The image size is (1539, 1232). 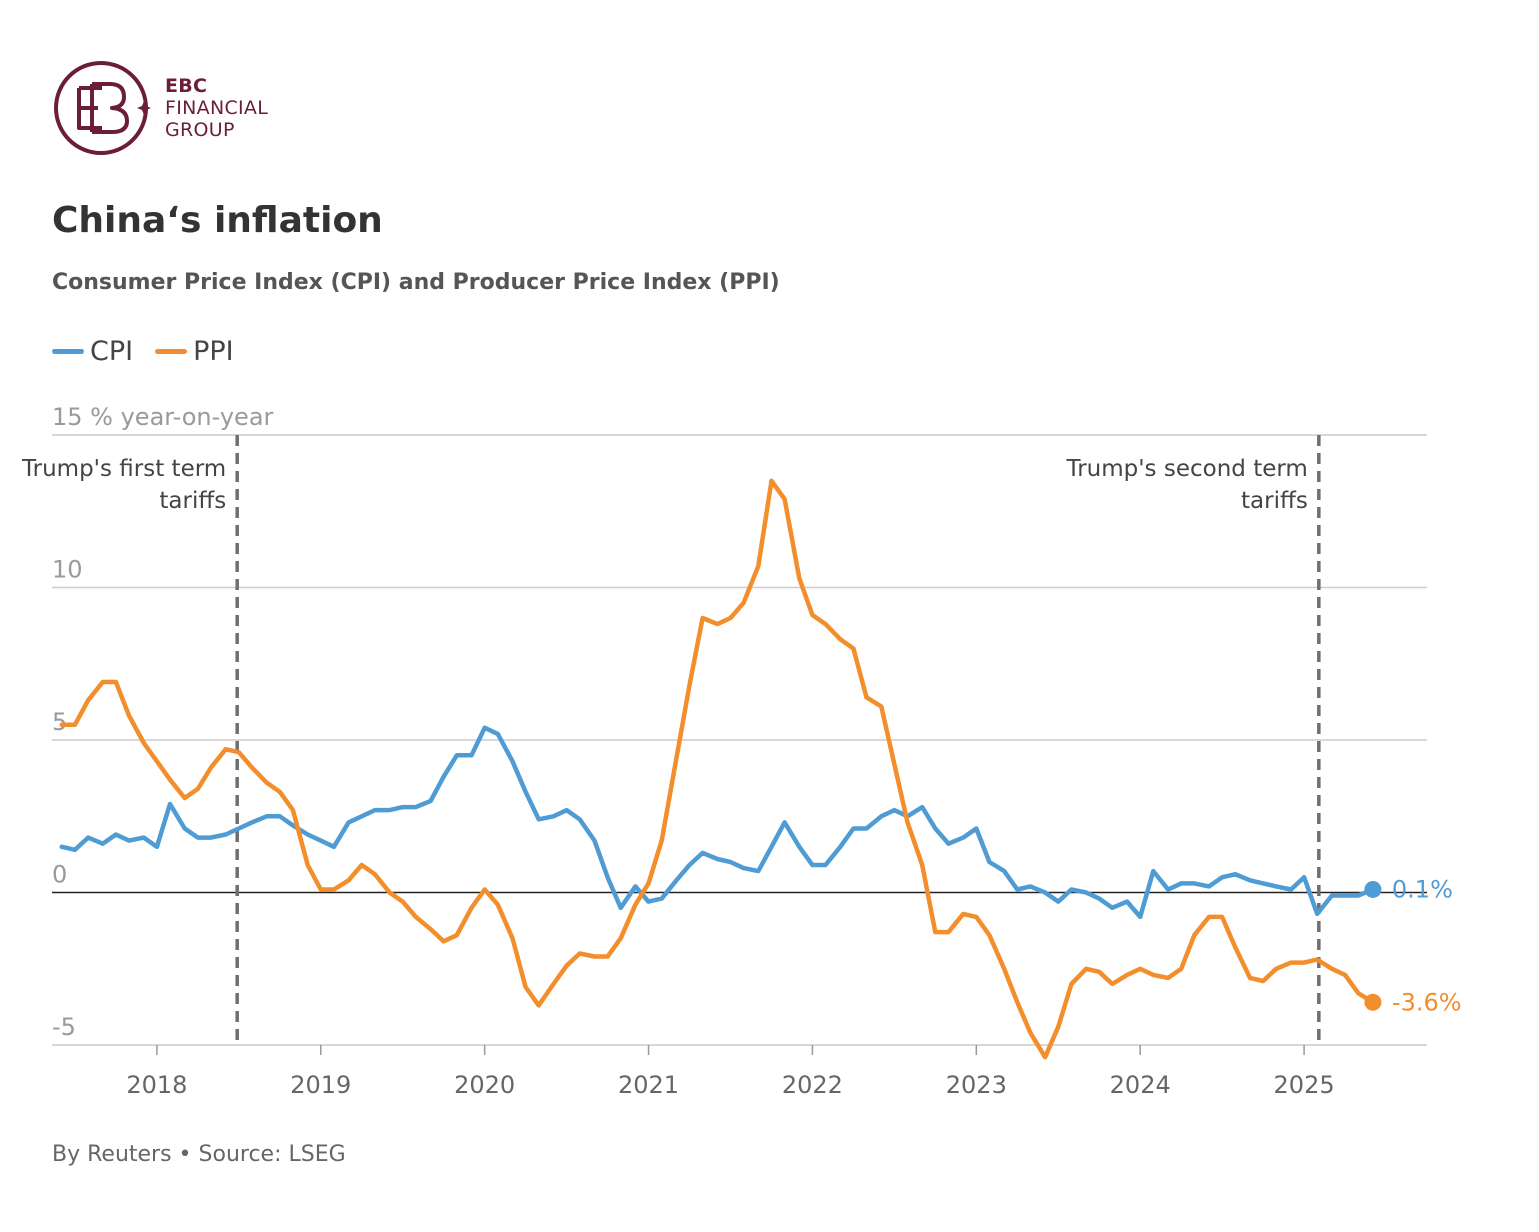 I want to click on legend-swatch-cpi, so click(x=68, y=351).